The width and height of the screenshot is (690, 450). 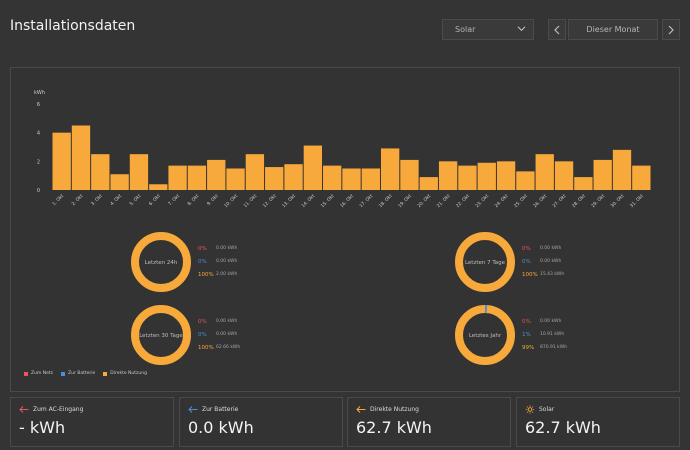 I want to click on legend-item-batterie: Zur Batterie, so click(x=78, y=373).